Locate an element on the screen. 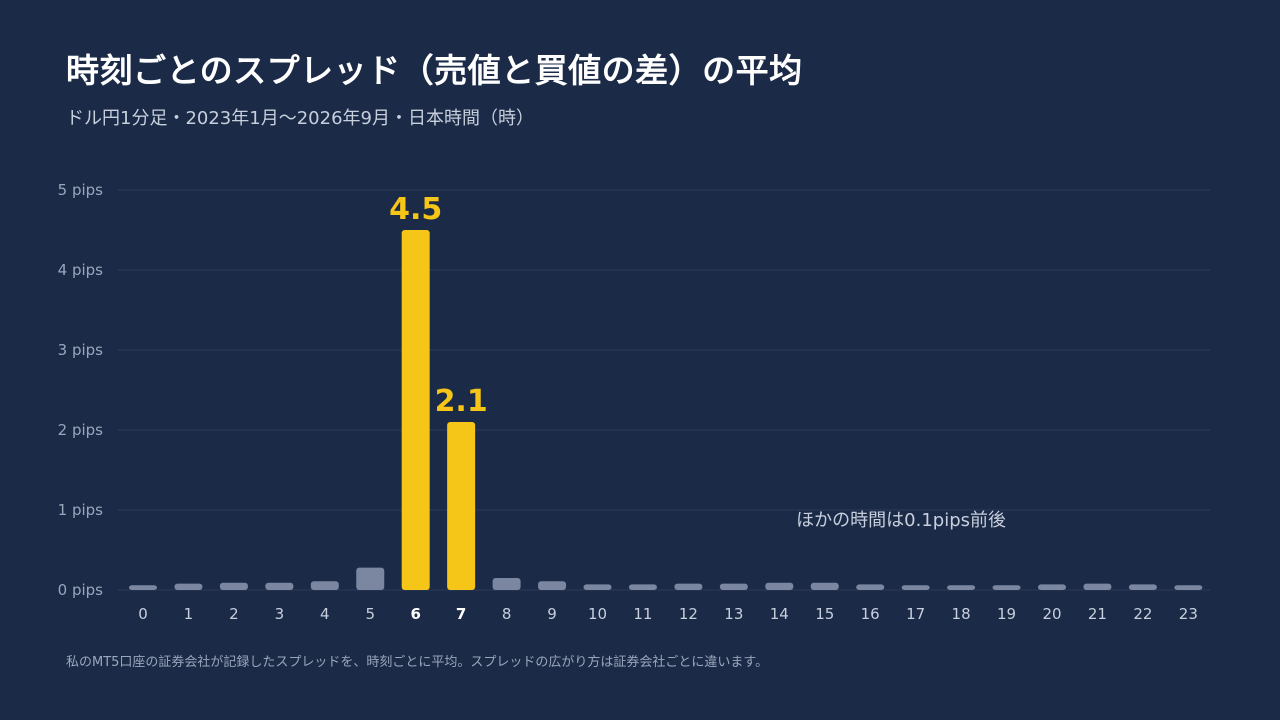 The height and width of the screenshot is (720, 1280). x-tick-label: 5 is located at coordinates (370, 614).